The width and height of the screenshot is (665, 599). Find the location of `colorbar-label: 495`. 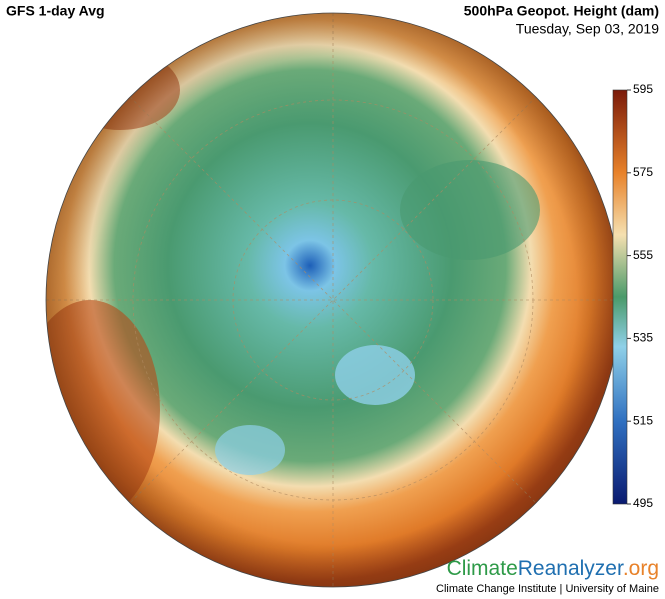

colorbar-label: 495 is located at coordinates (643, 503).